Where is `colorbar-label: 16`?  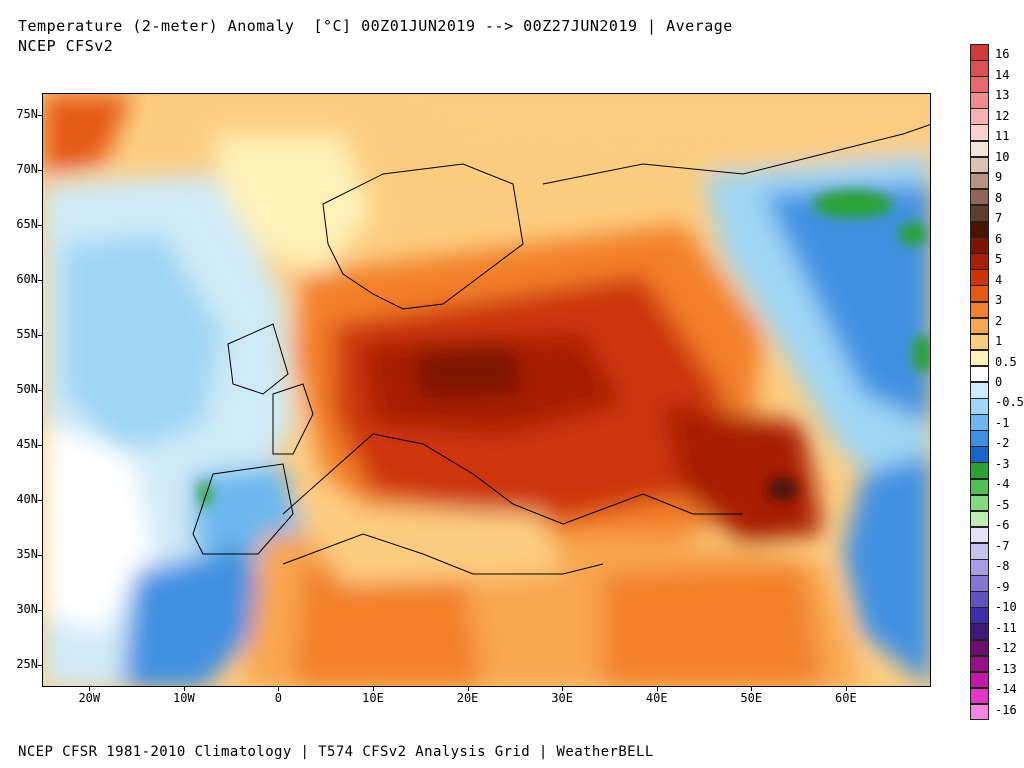 colorbar-label: 16 is located at coordinates (1002, 54).